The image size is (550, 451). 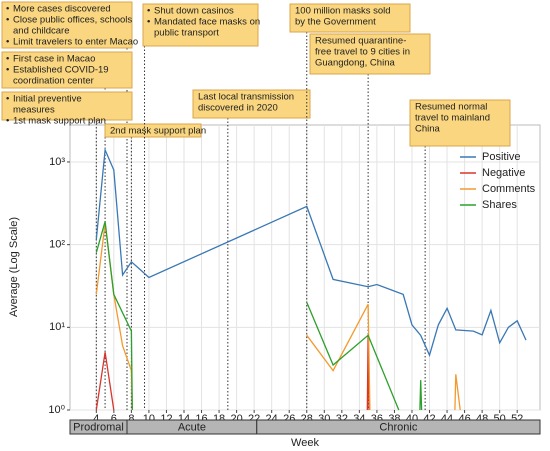 I want to click on annotation-text: Resumed quarantine-, so click(x=360, y=41).